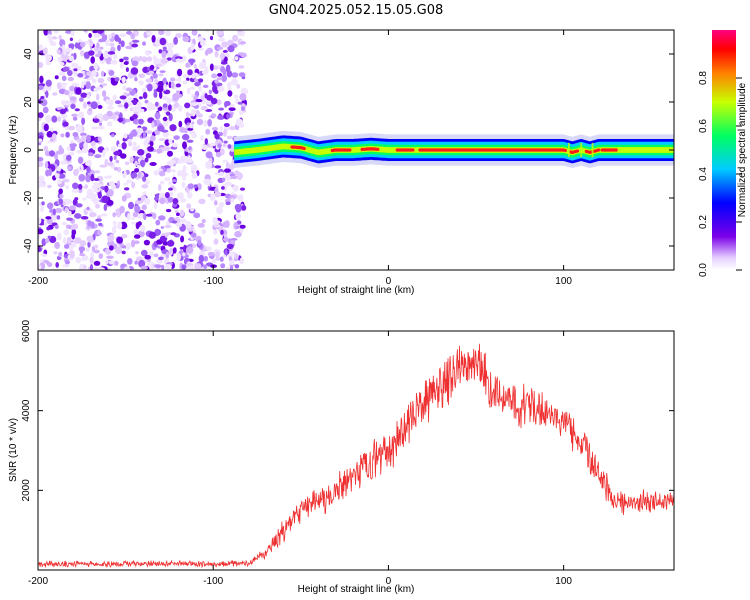 The height and width of the screenshot is (600, 750). I want to click on ridge-core, so click(341, 150).